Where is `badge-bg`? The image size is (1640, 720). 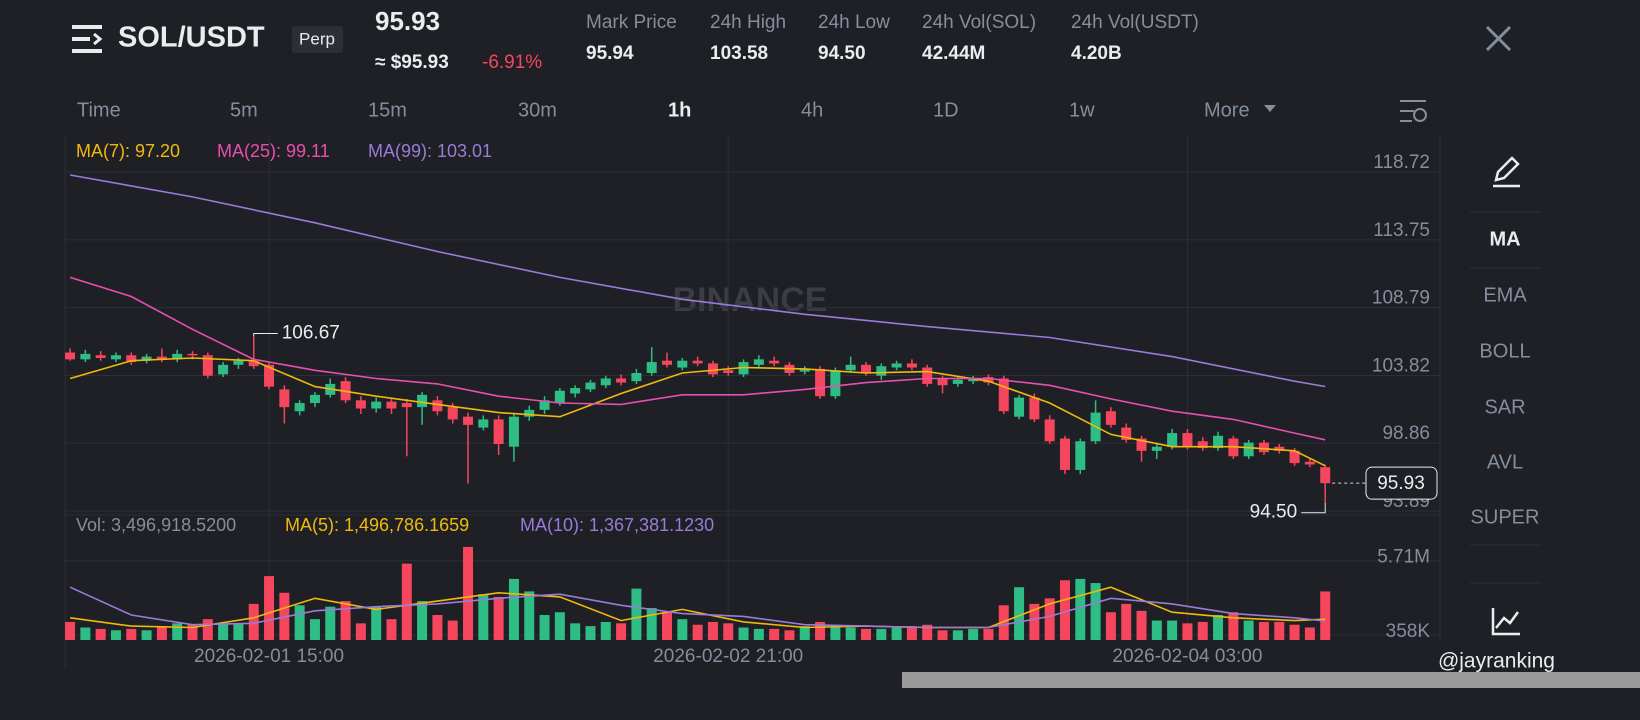
badge-bg is located at coordinates (317, 39).